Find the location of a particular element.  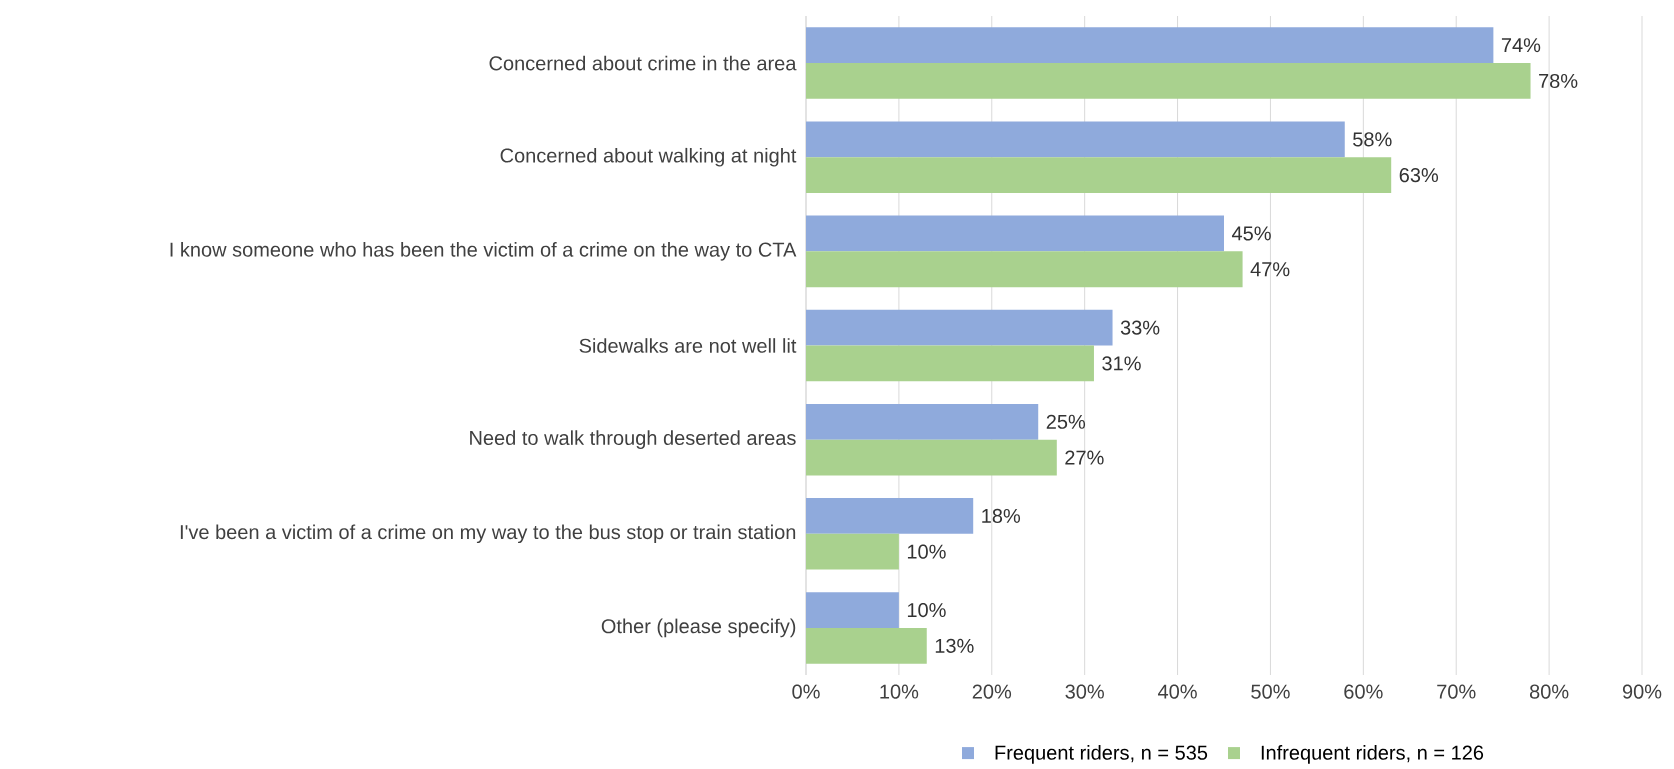

data-label: 63% is located at coordinates (1419, 175).